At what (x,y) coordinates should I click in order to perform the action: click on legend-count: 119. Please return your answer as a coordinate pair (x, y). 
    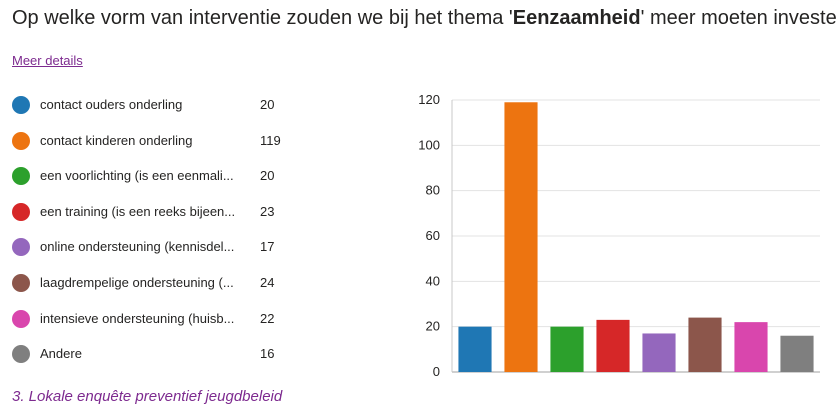
    Looking at the image, I should click on (270, 140).